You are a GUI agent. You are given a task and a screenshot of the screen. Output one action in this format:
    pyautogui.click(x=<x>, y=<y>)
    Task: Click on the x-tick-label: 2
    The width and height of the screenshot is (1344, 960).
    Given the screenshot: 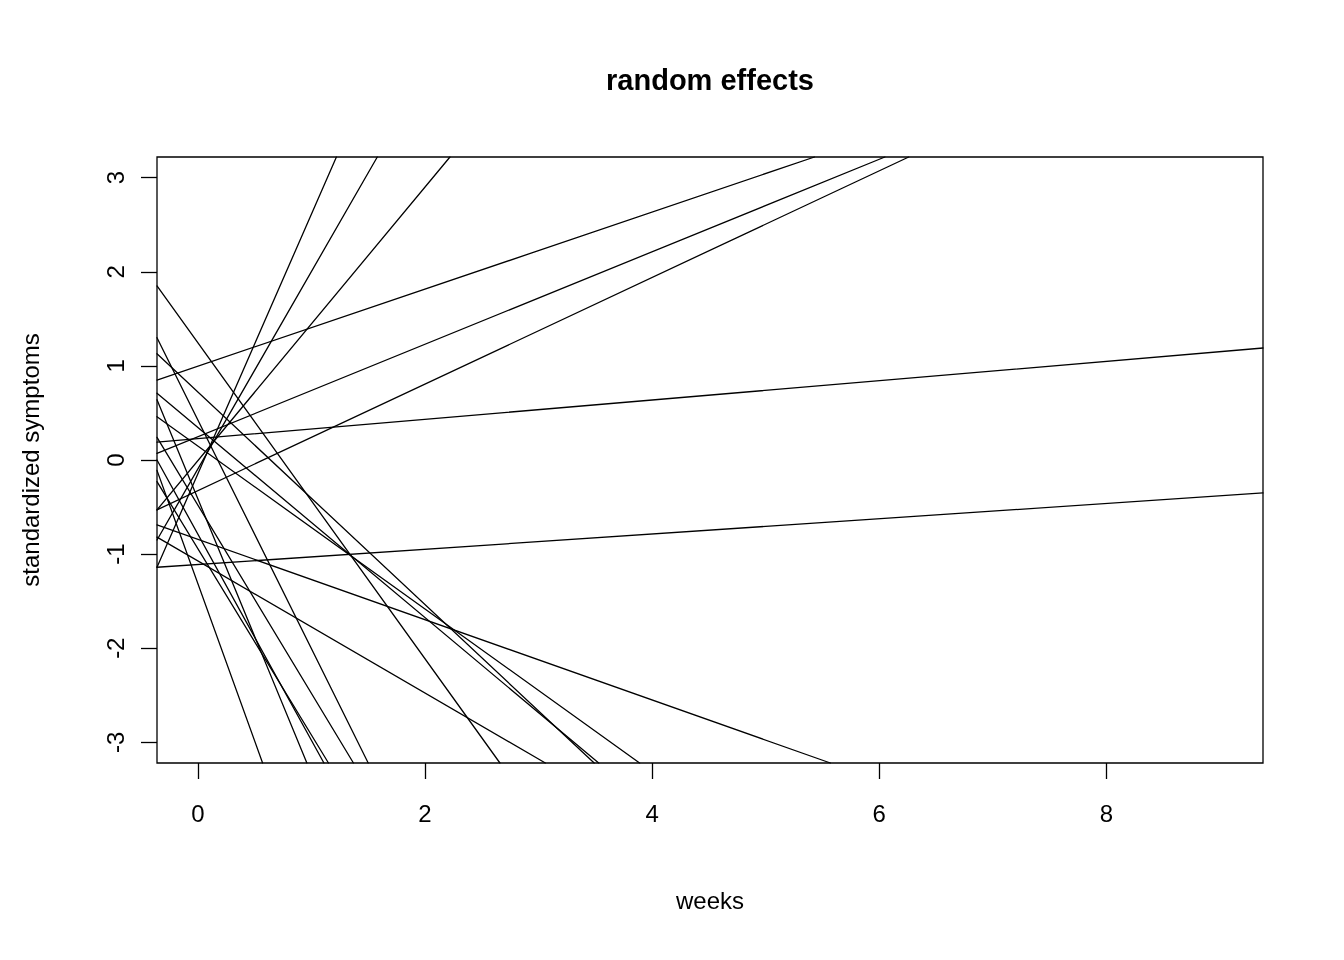 What is the action you would take?
    pyautogui.click(x=425, y=813)
    